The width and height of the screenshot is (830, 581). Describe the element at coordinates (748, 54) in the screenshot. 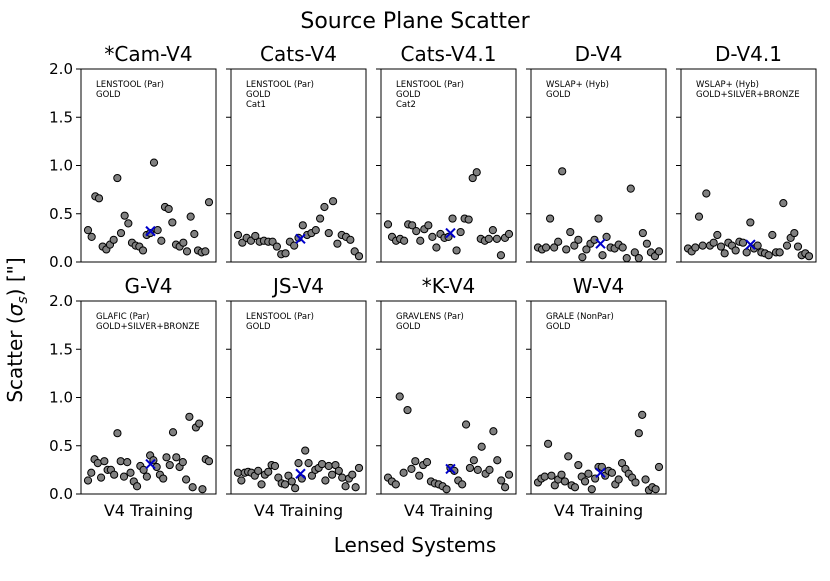

I see `panel-title: D-V4.1` at that location.